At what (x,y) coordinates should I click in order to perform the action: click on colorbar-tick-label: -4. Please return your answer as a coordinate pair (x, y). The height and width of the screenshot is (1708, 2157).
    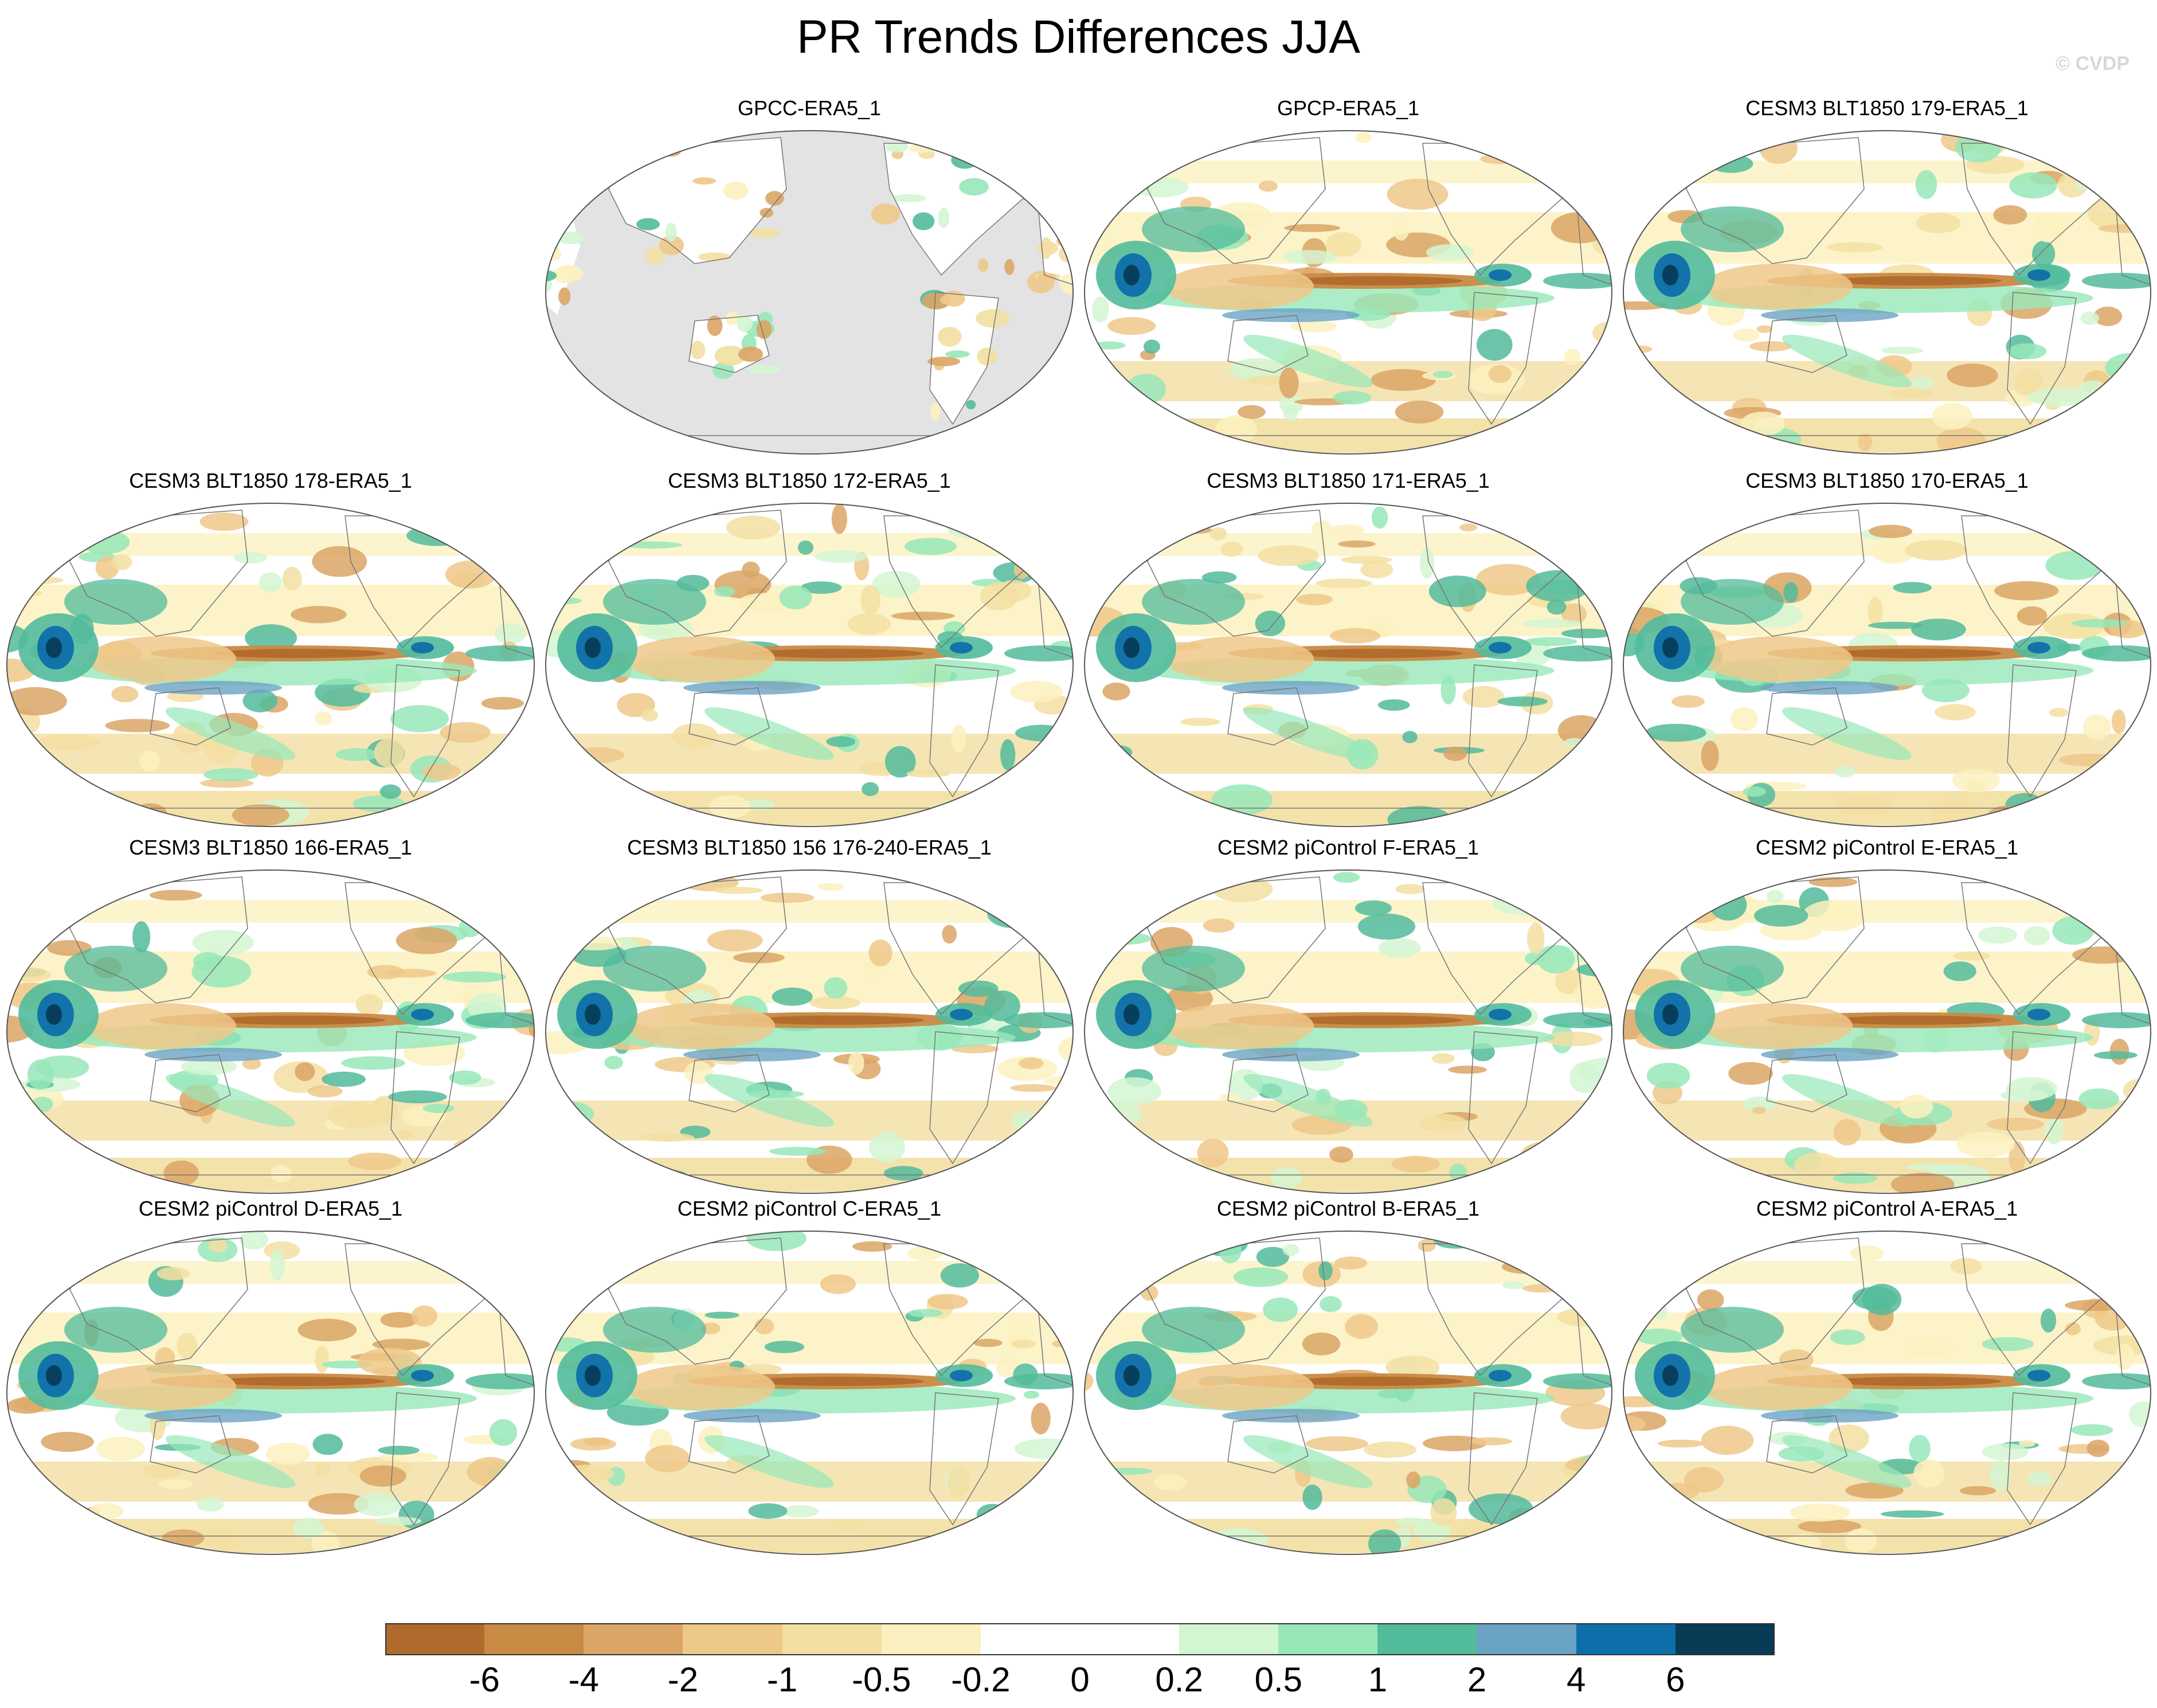
    Looking at the image, I should click on (583, 1679).